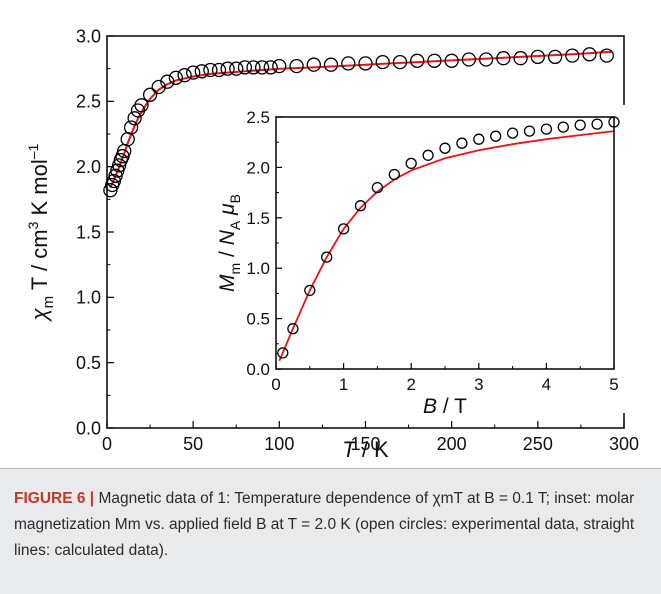 This screenshot has height=594, width=661. Describe the element at coordinates (258, 369) in the screenshot. I see `inset-y-tick-label: 0.0` at that location.